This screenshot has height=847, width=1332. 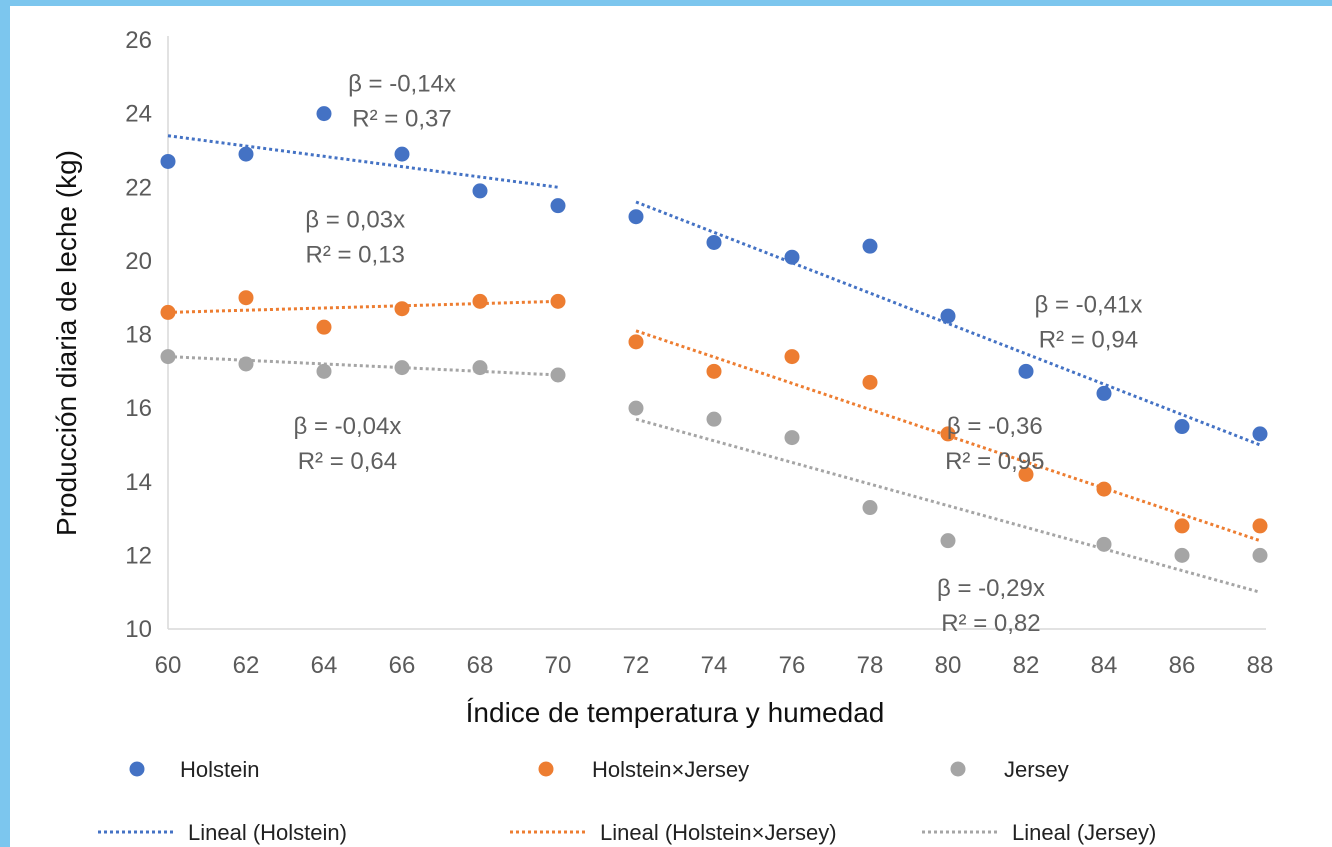 What do you see at coordinates (347, 426) in the screenshot?
I see `annotation-beta: β = -0,04x` at bounding box center [347, 426].